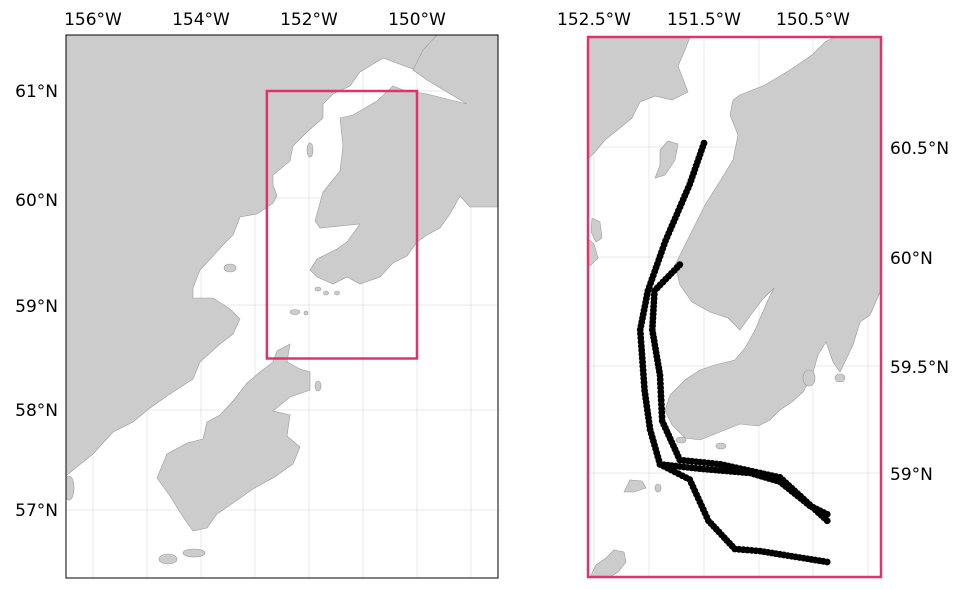  What do you see at coordinates (733, 352) in the screenshot?
I see `vessel-tracks` at bounding box center [733, 352].